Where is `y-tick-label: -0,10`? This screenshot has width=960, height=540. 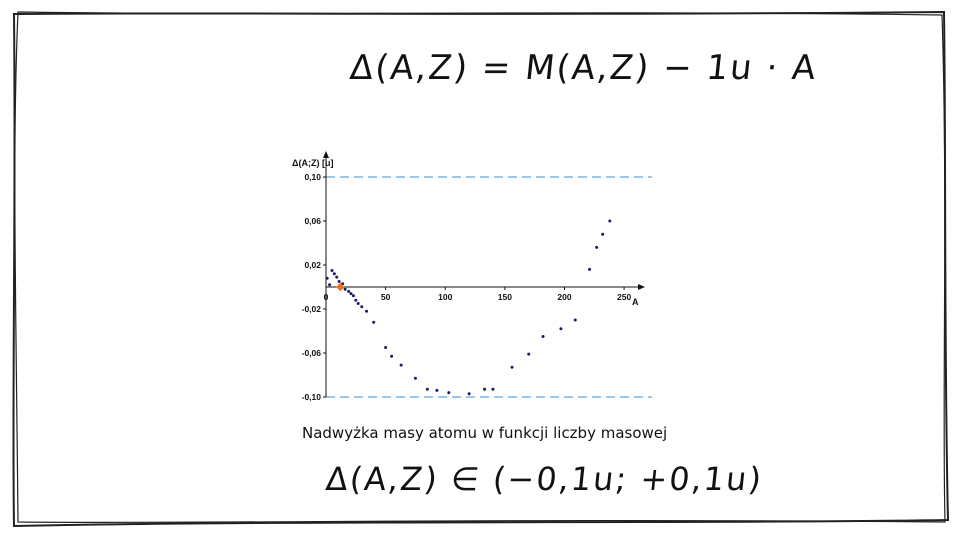 y-tick-label: -0,10 is located at coordinates (312, 397).